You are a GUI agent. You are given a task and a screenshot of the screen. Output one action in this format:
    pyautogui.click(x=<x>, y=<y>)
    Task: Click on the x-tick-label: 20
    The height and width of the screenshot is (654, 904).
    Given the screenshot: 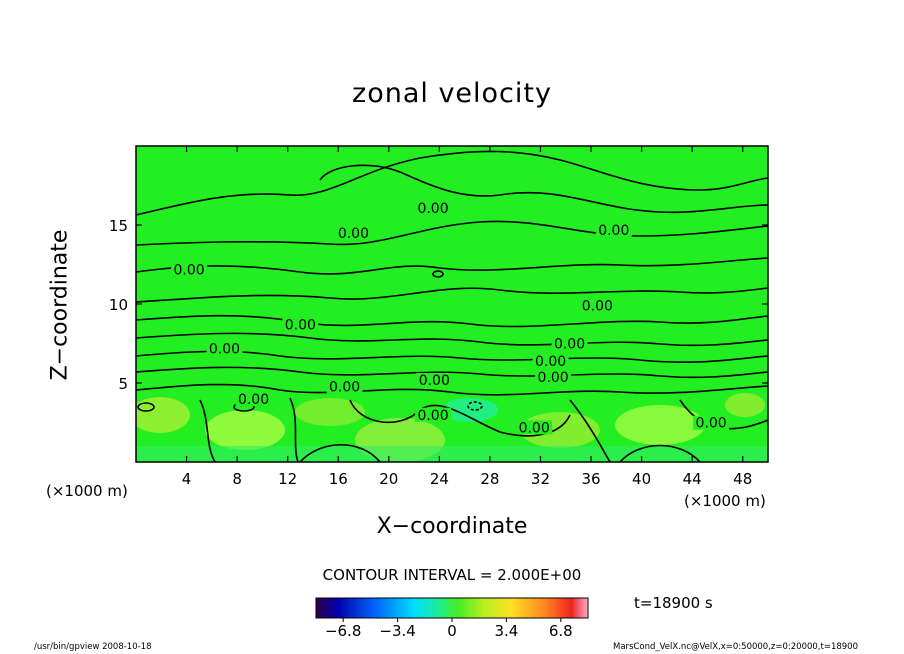 What is the action you would take?
    pyautogui.click(x=388, y=479)
    